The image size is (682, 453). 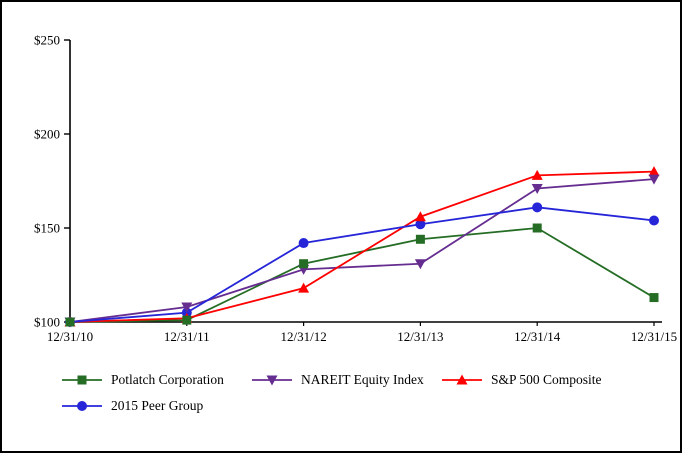 I want to click on svg-text: 12/31/10, so click(x=70, y=336).